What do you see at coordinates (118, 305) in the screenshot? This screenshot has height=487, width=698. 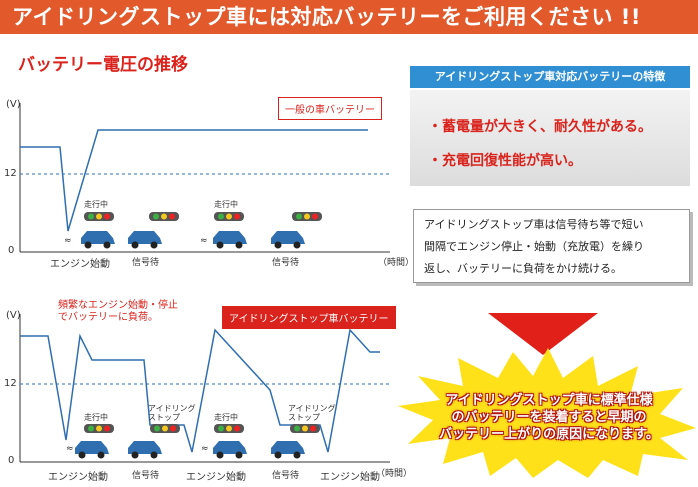 I see `warning-line-1: 頻繁なエンジン始動・停止` at bounding box center [118, 305].